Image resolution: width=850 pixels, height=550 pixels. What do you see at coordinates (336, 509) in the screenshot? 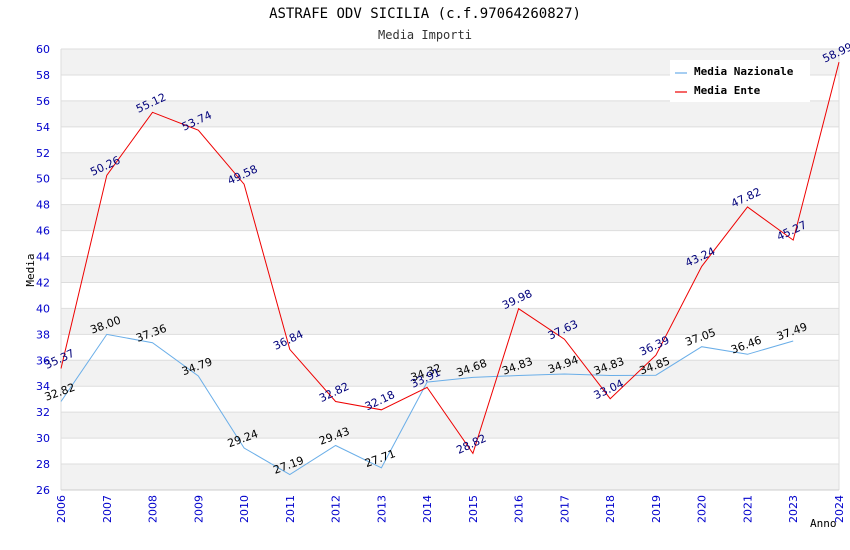
I see `x-tick-label: 2012` at bounding box center [336, 509].